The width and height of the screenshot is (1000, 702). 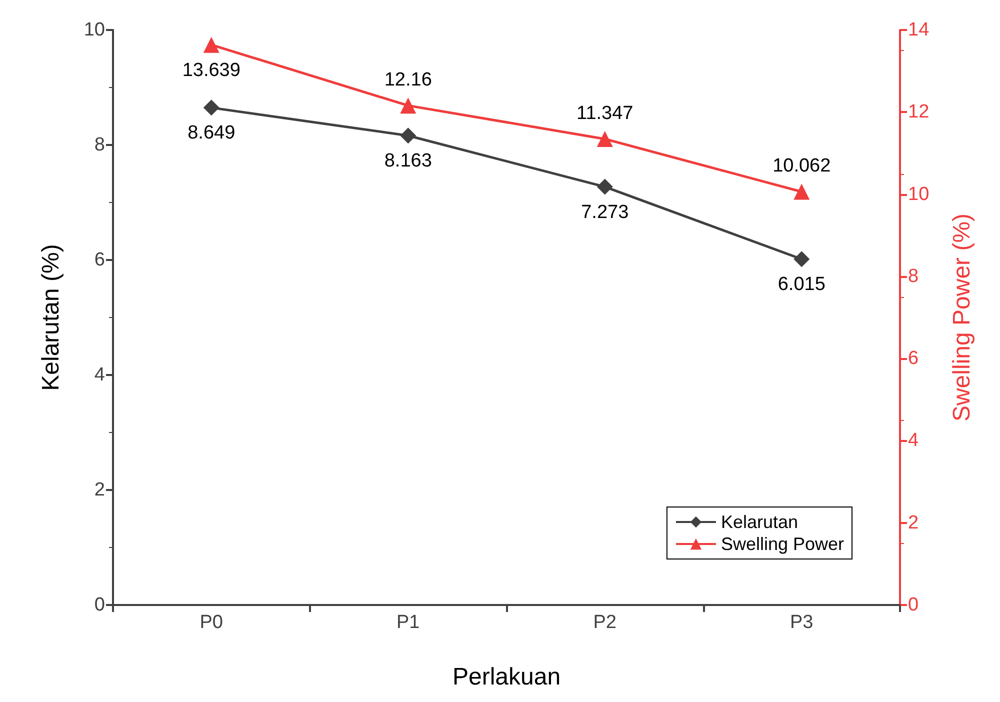 What do you see at coordinates (919, 112) in the screenshot?
I see `y2-tick-label: 12` at bounding box center [919, 112].